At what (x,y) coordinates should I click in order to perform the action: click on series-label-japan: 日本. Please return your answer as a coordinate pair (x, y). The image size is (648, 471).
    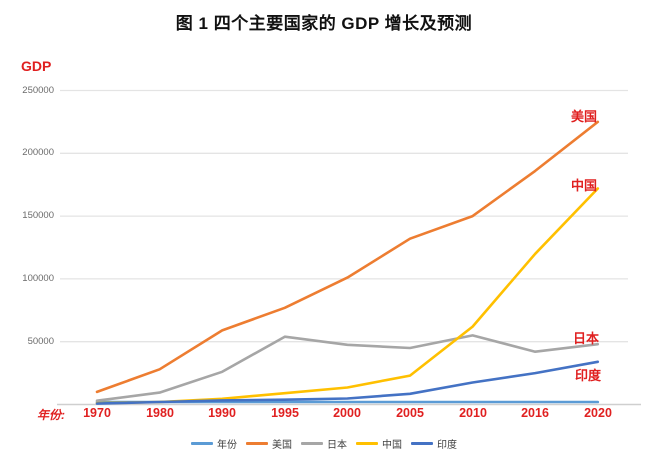
    Looking at the image, I should click on (586, 338).